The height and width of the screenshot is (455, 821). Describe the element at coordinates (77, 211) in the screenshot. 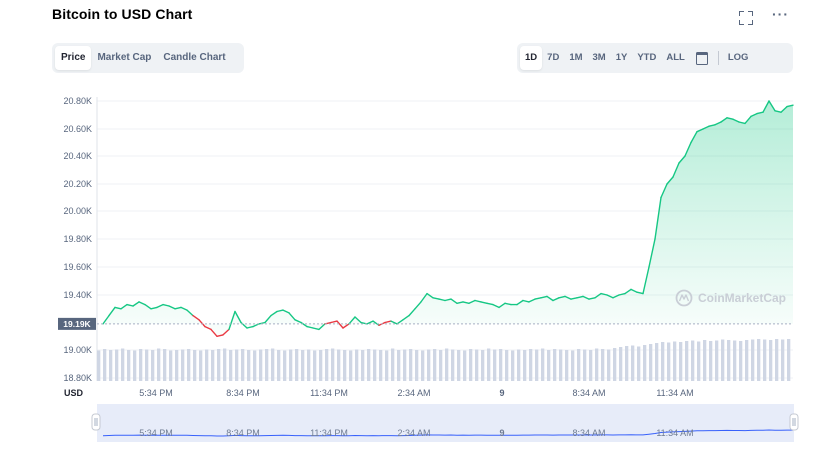

I see `y-tick-label: 20.00K` at that location.